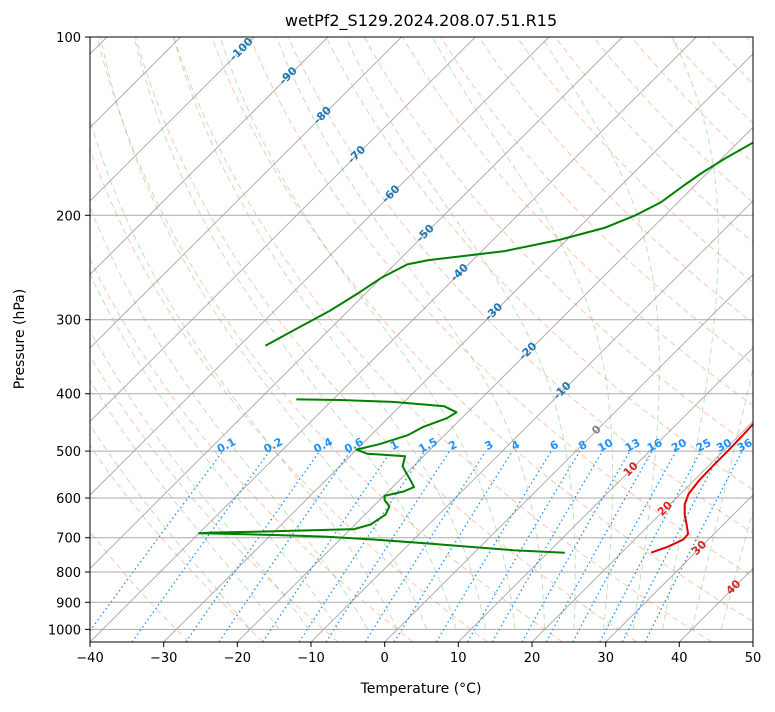  Describe the element at coordinates (605, 658) in the screenshot. I see `x-tick-label: 30` at that location.